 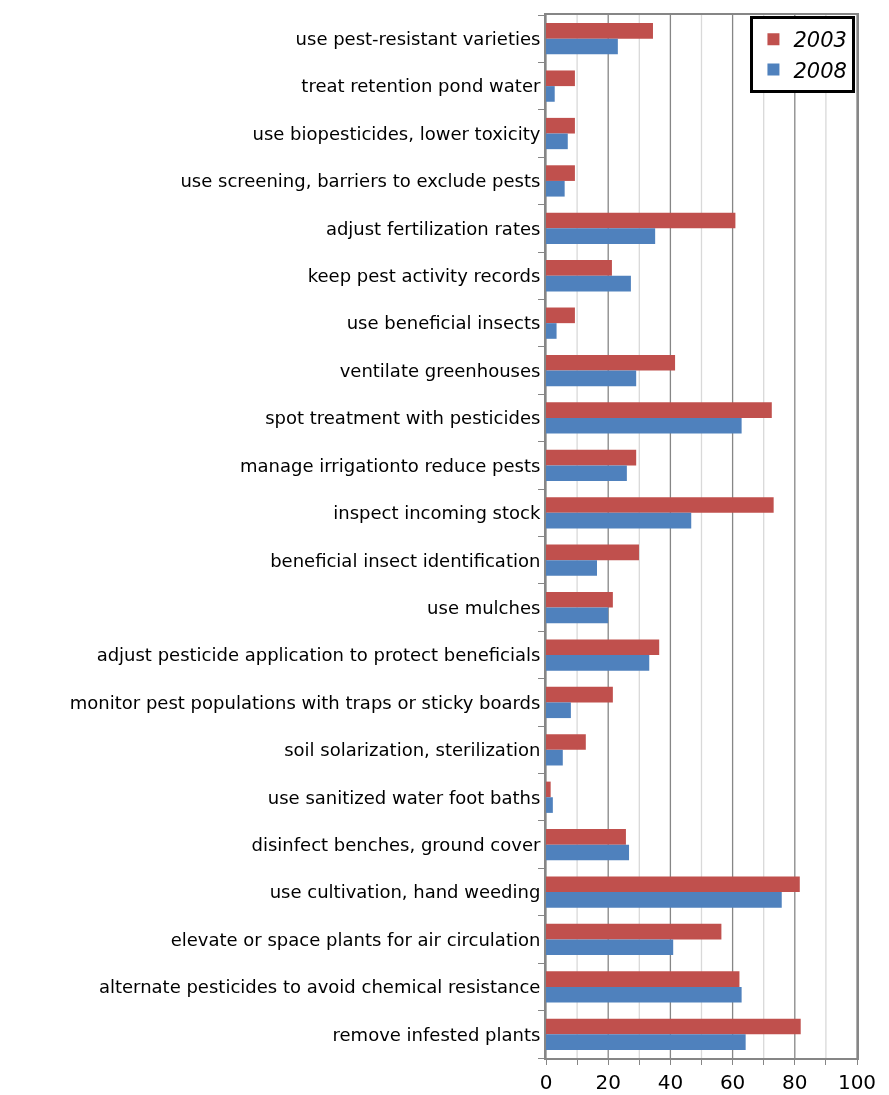 What do you see at coordinates (403, 418) in the screenshot?
I see `y-tick-label: spot treatment with pesticides` at bounding box center [403, 418].